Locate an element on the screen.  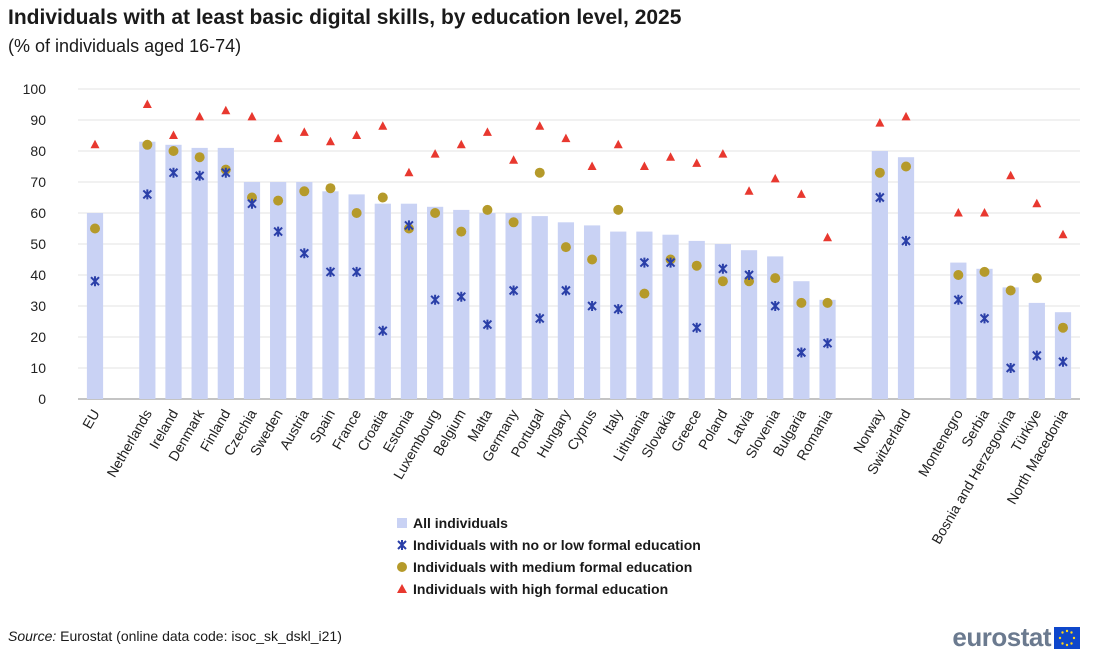
y-tick-label: 30 is located at coordinates (38, 306).